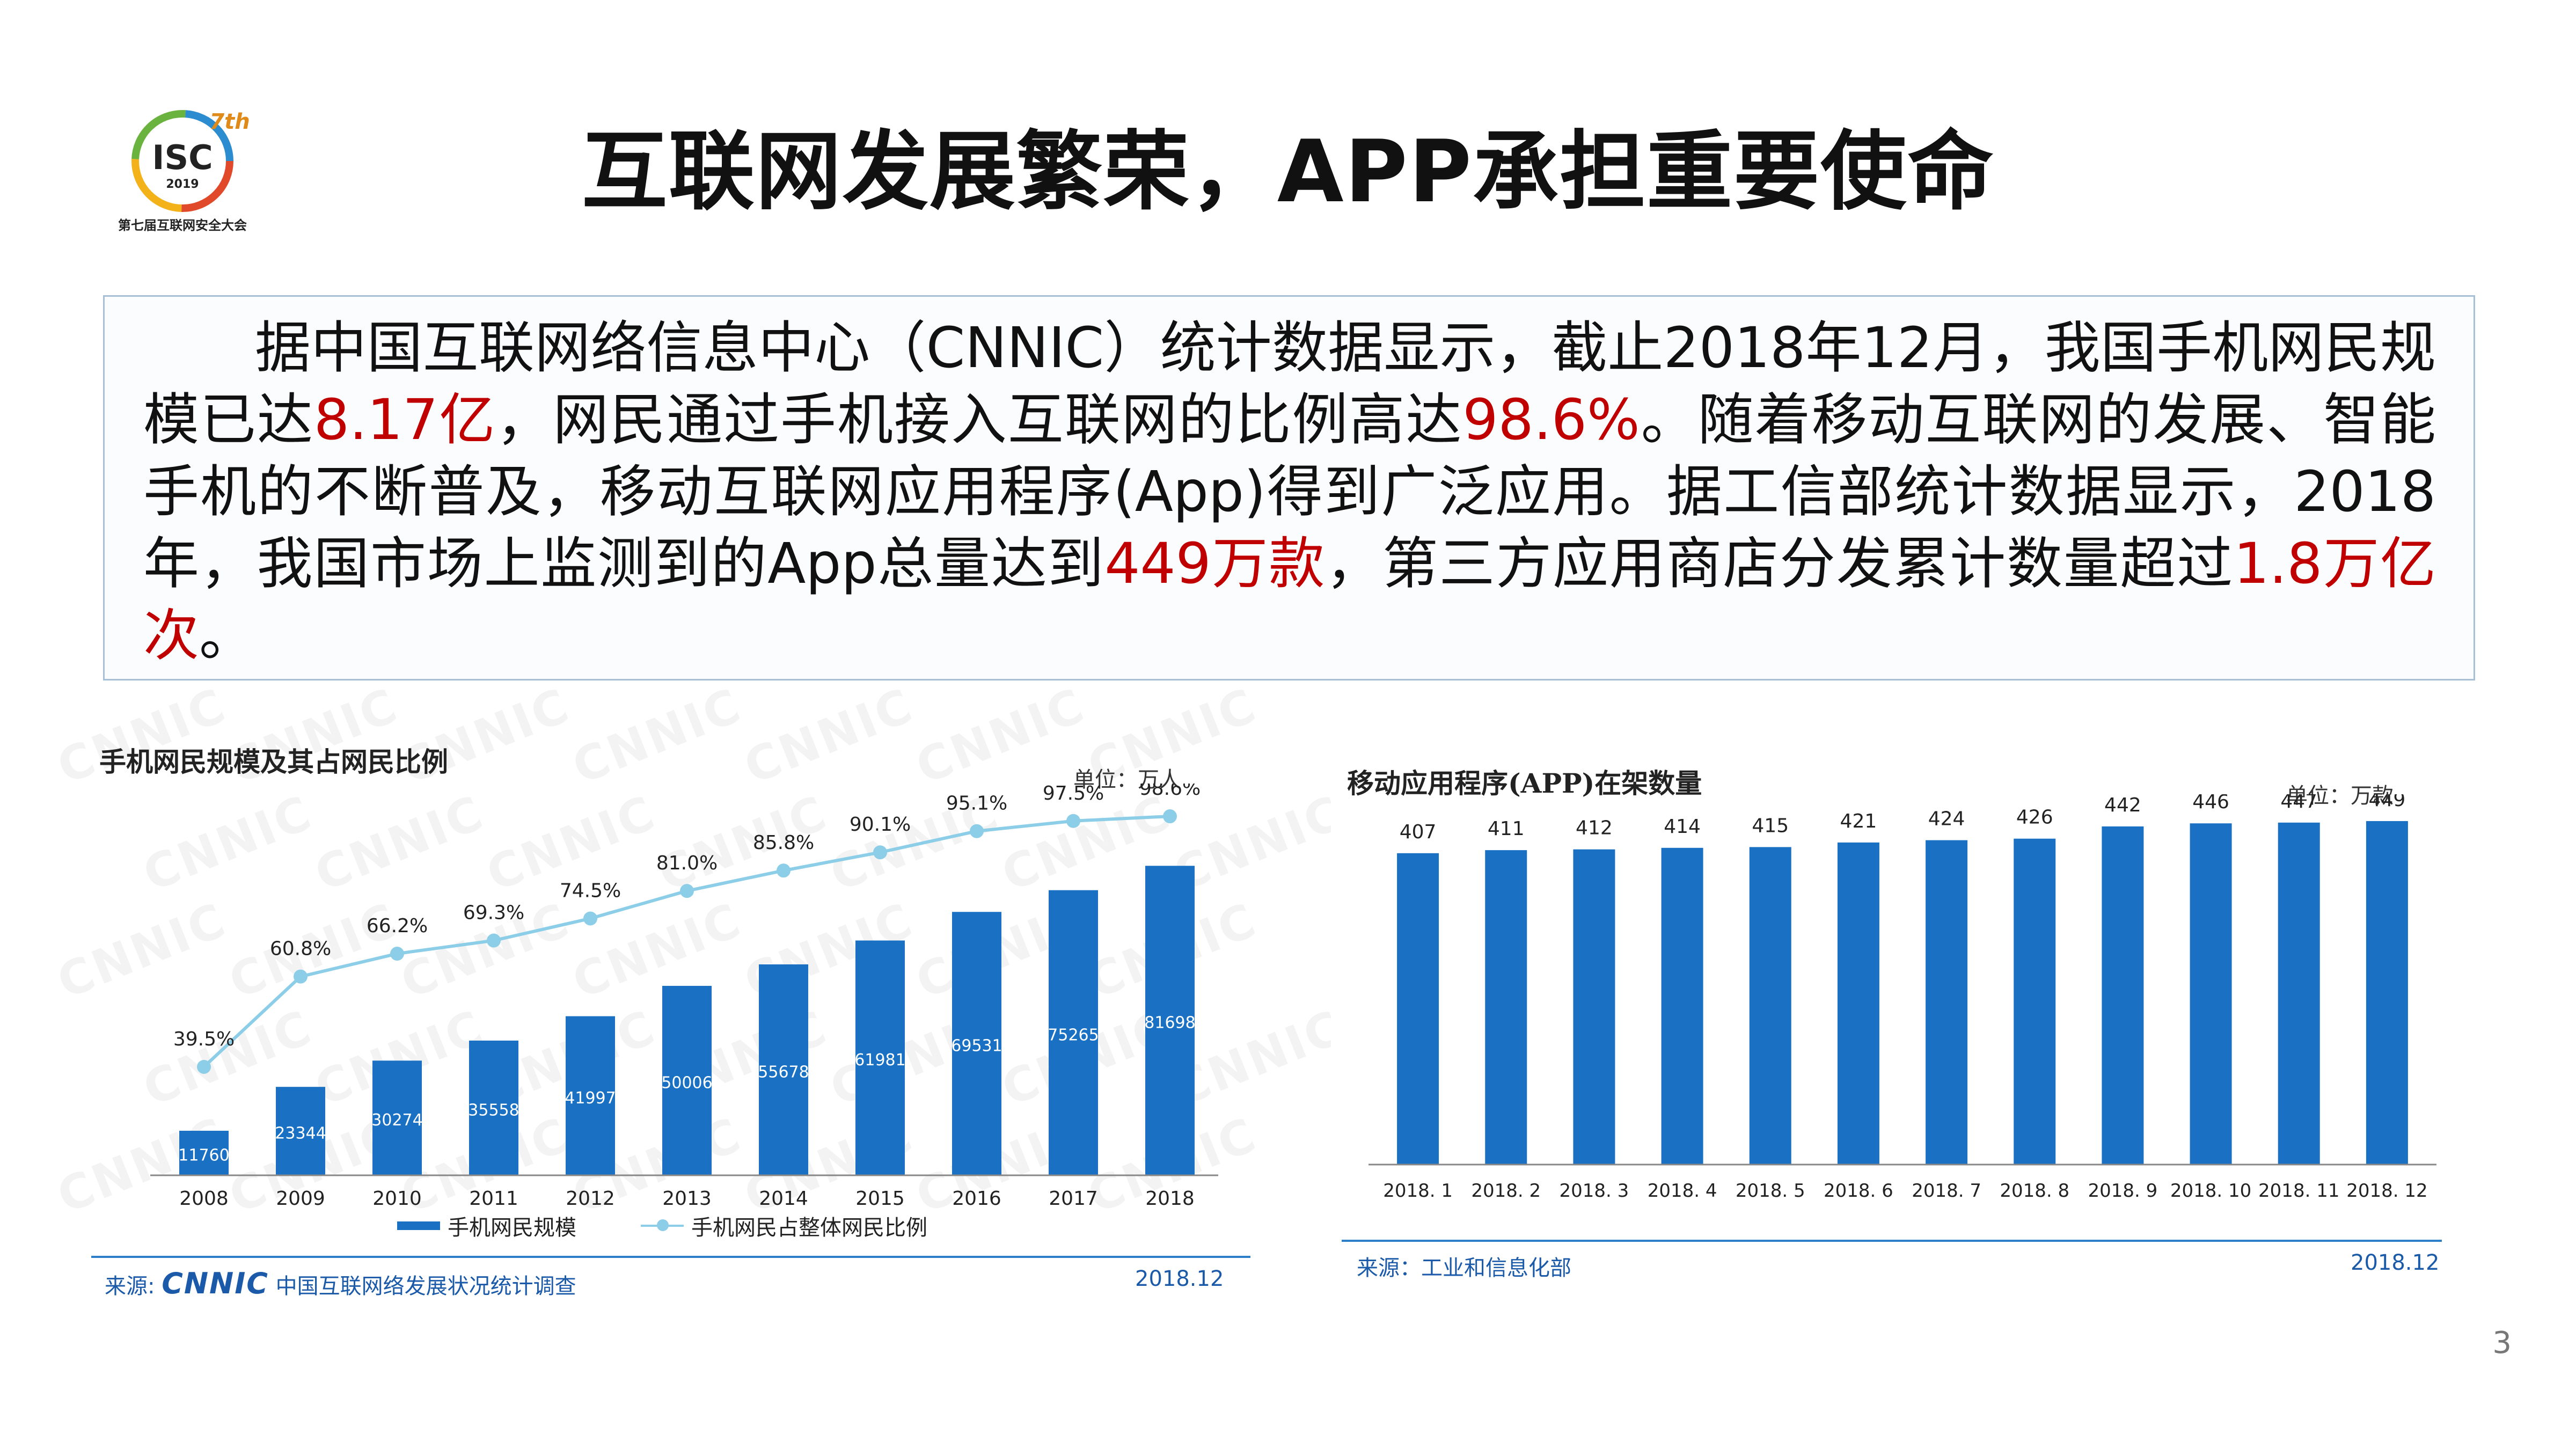 Image resolution: width=2576 pixels, height=1449 pixels. I want to click on bar-users-2011, so click(493, 1108).